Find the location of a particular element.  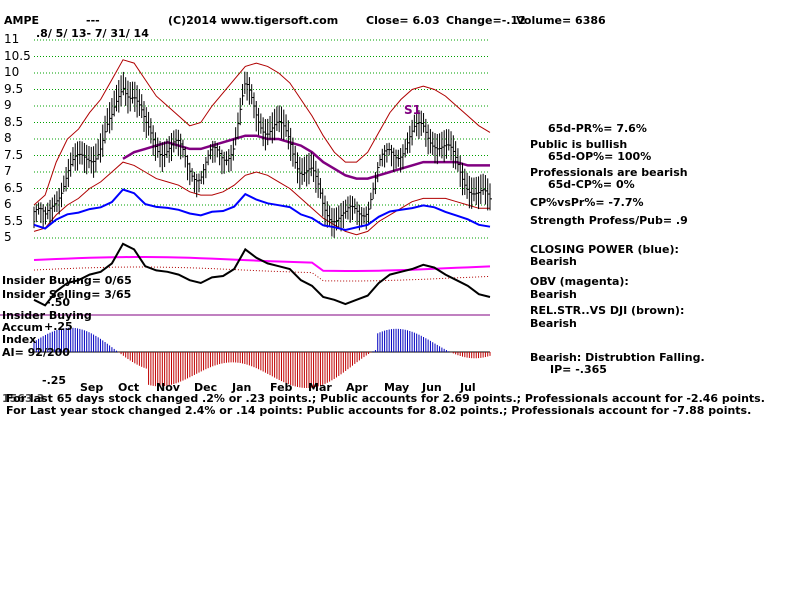

y-tick-label: 7.5 is located at coordinates (14, 154).